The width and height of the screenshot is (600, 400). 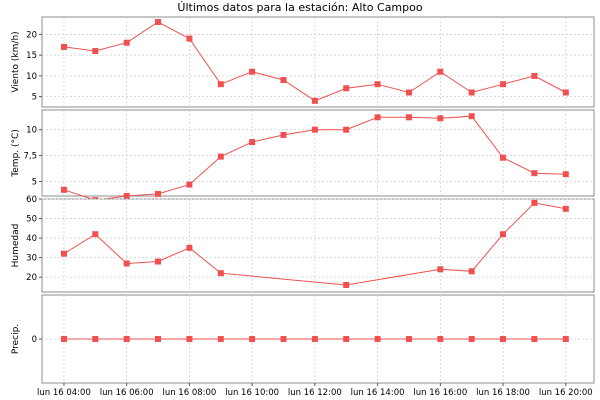 What do you see at coordinates (31, 200) in the screenshot?
I see `y-tick-label: 60` at bounding box center [31, 200].